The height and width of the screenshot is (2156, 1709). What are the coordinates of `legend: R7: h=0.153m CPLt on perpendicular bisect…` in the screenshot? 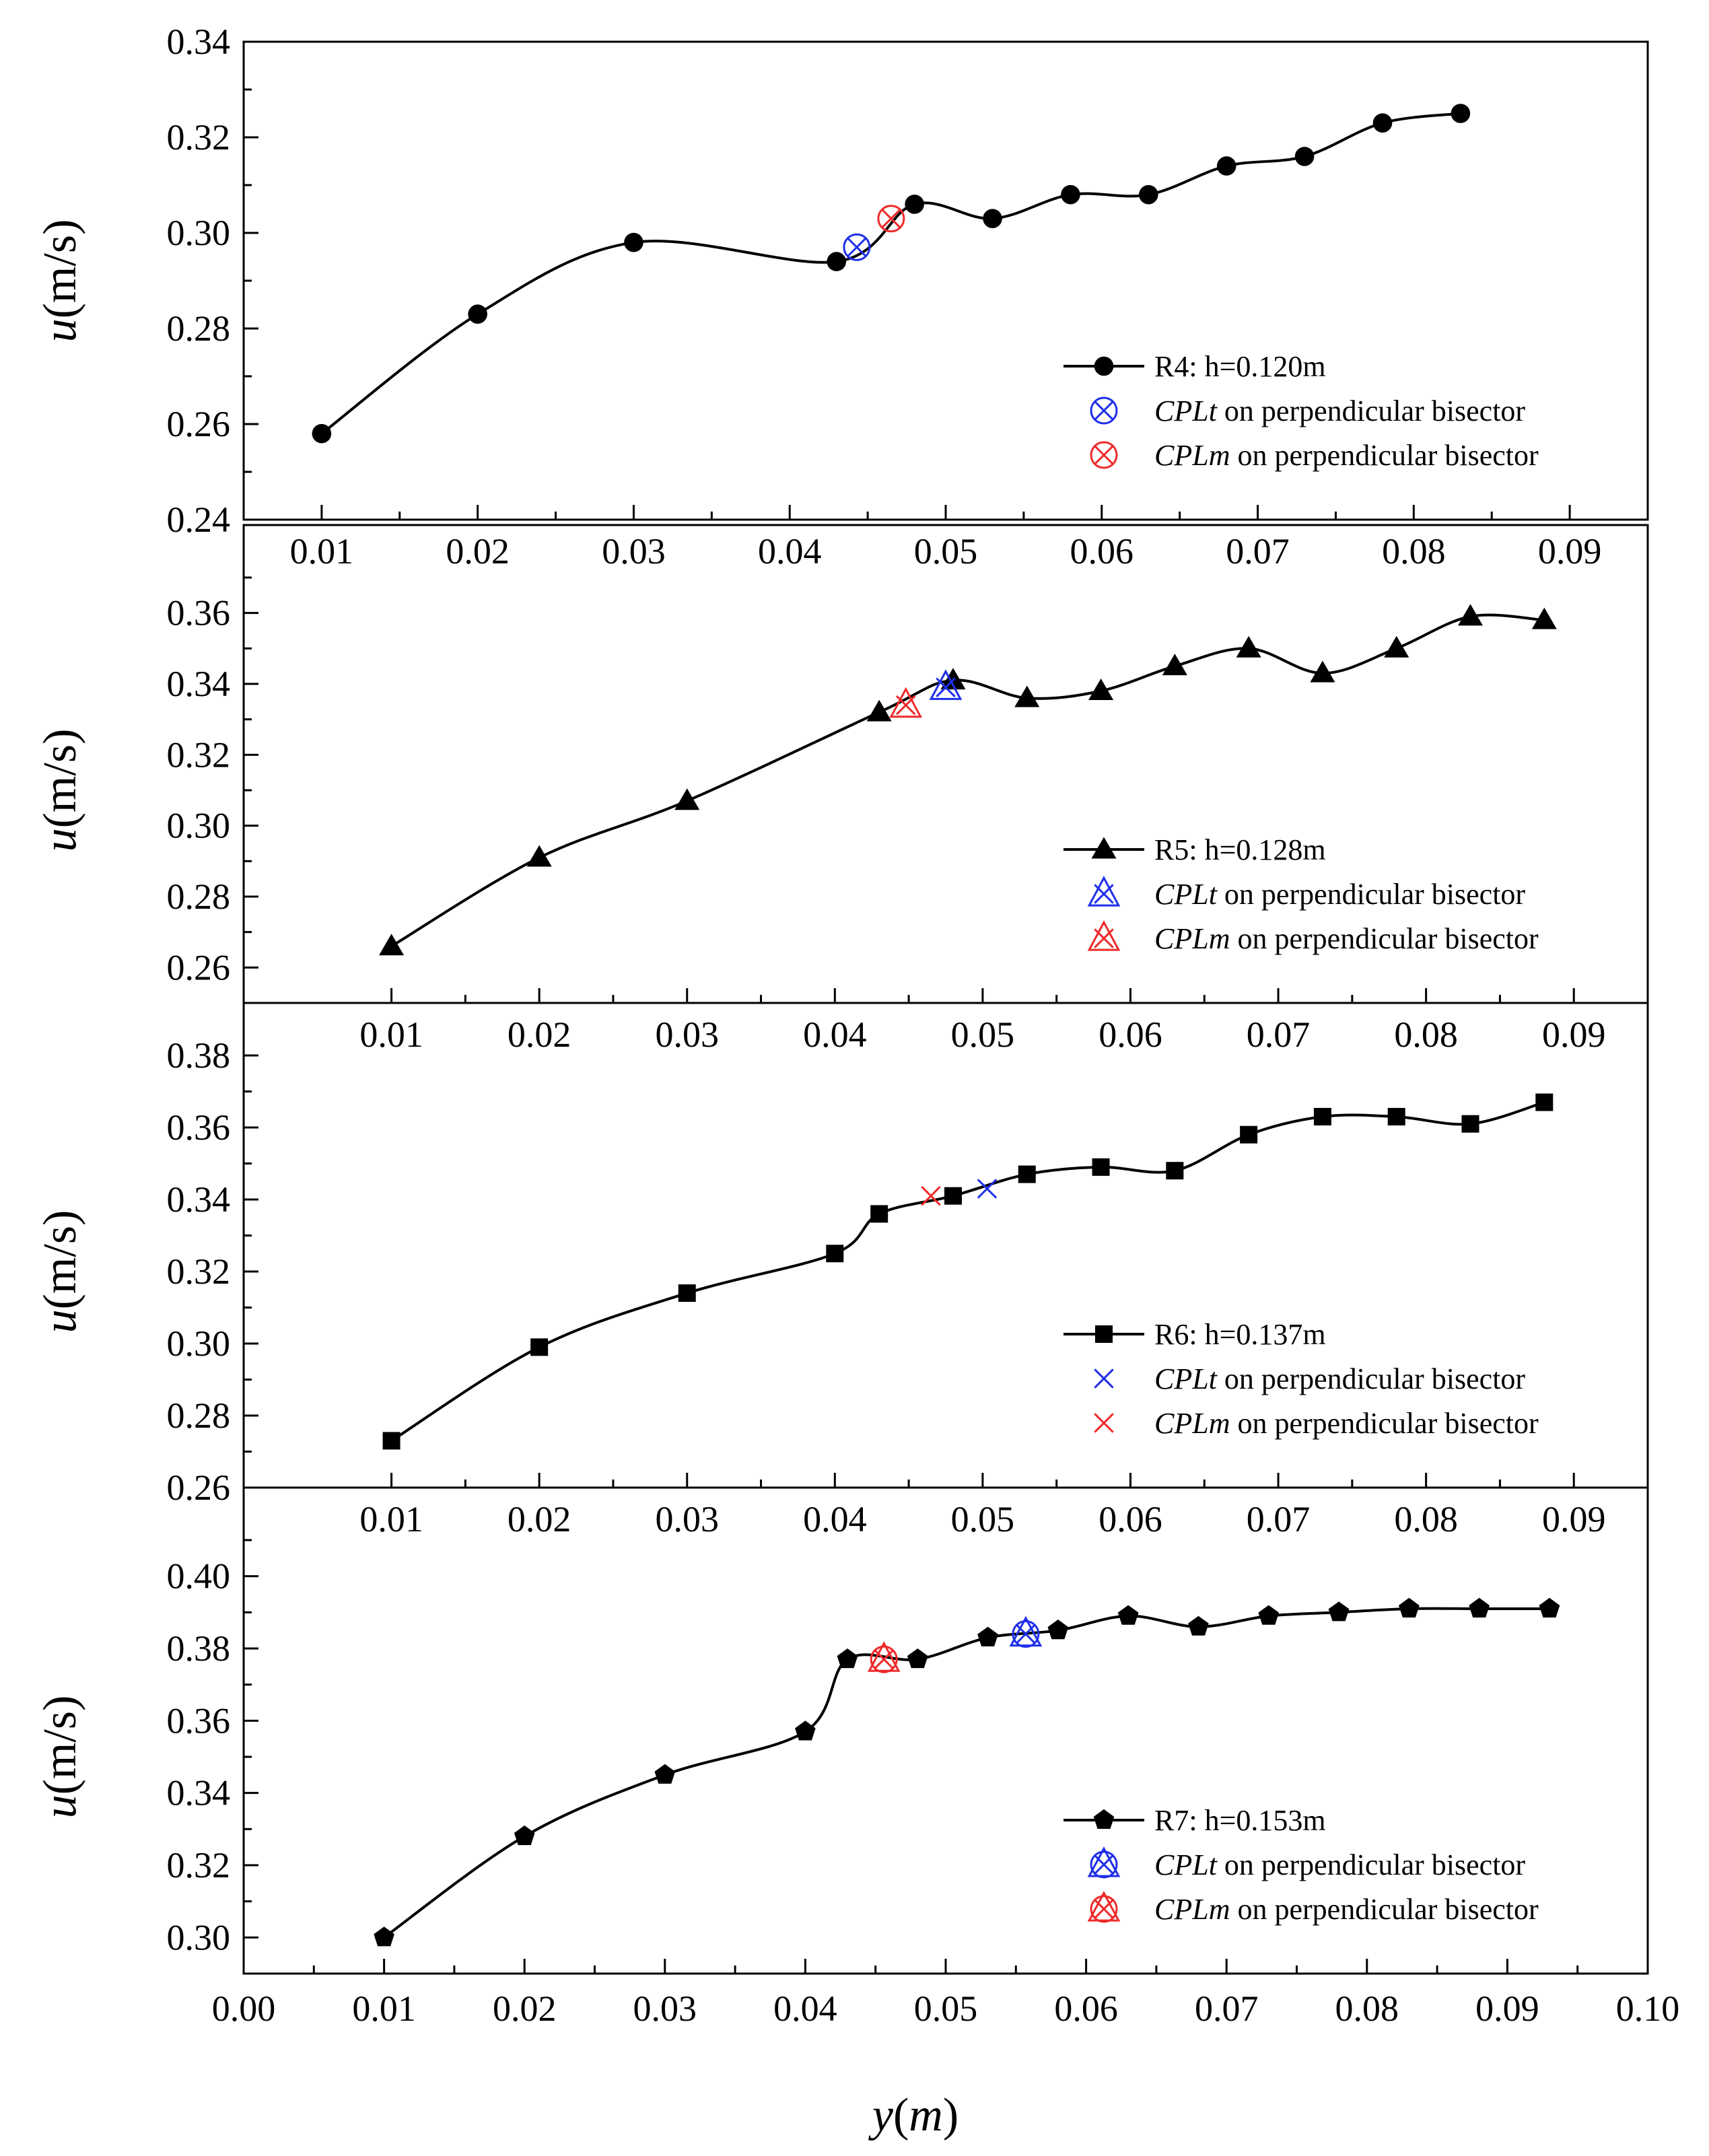 It's located at (1301, 1865).